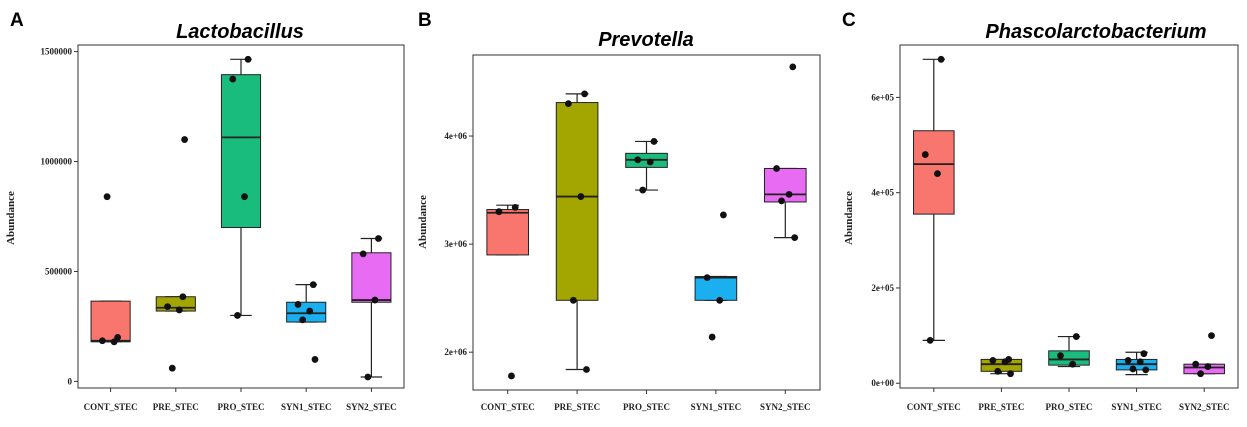 The width and height of the screenshot is (1247, 427). I want to click on panel-a-box-pre_stec, so click(175, 304).